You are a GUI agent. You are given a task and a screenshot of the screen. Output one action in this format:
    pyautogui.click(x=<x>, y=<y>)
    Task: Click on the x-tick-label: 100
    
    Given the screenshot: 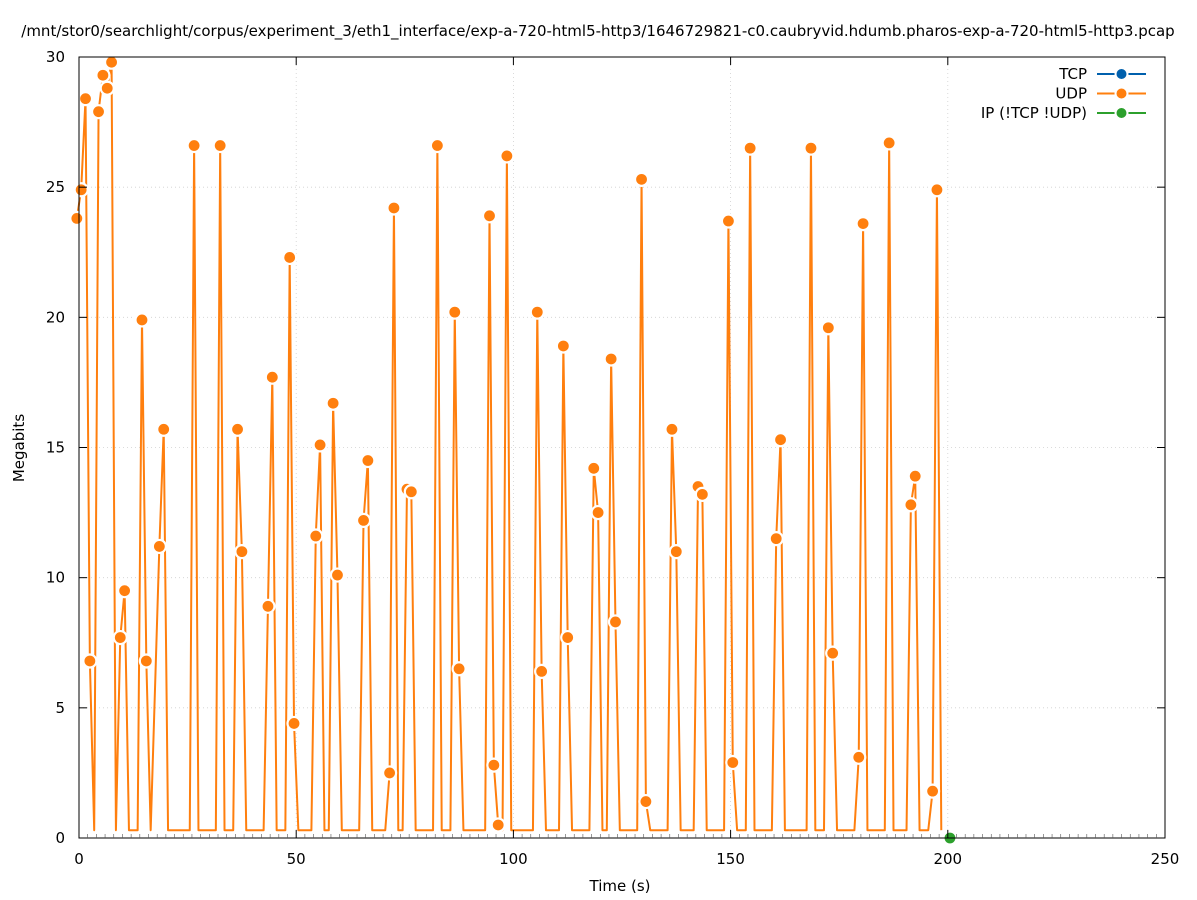 What is the action you would take?
    pyautogui.click(x=513, y=859)
    